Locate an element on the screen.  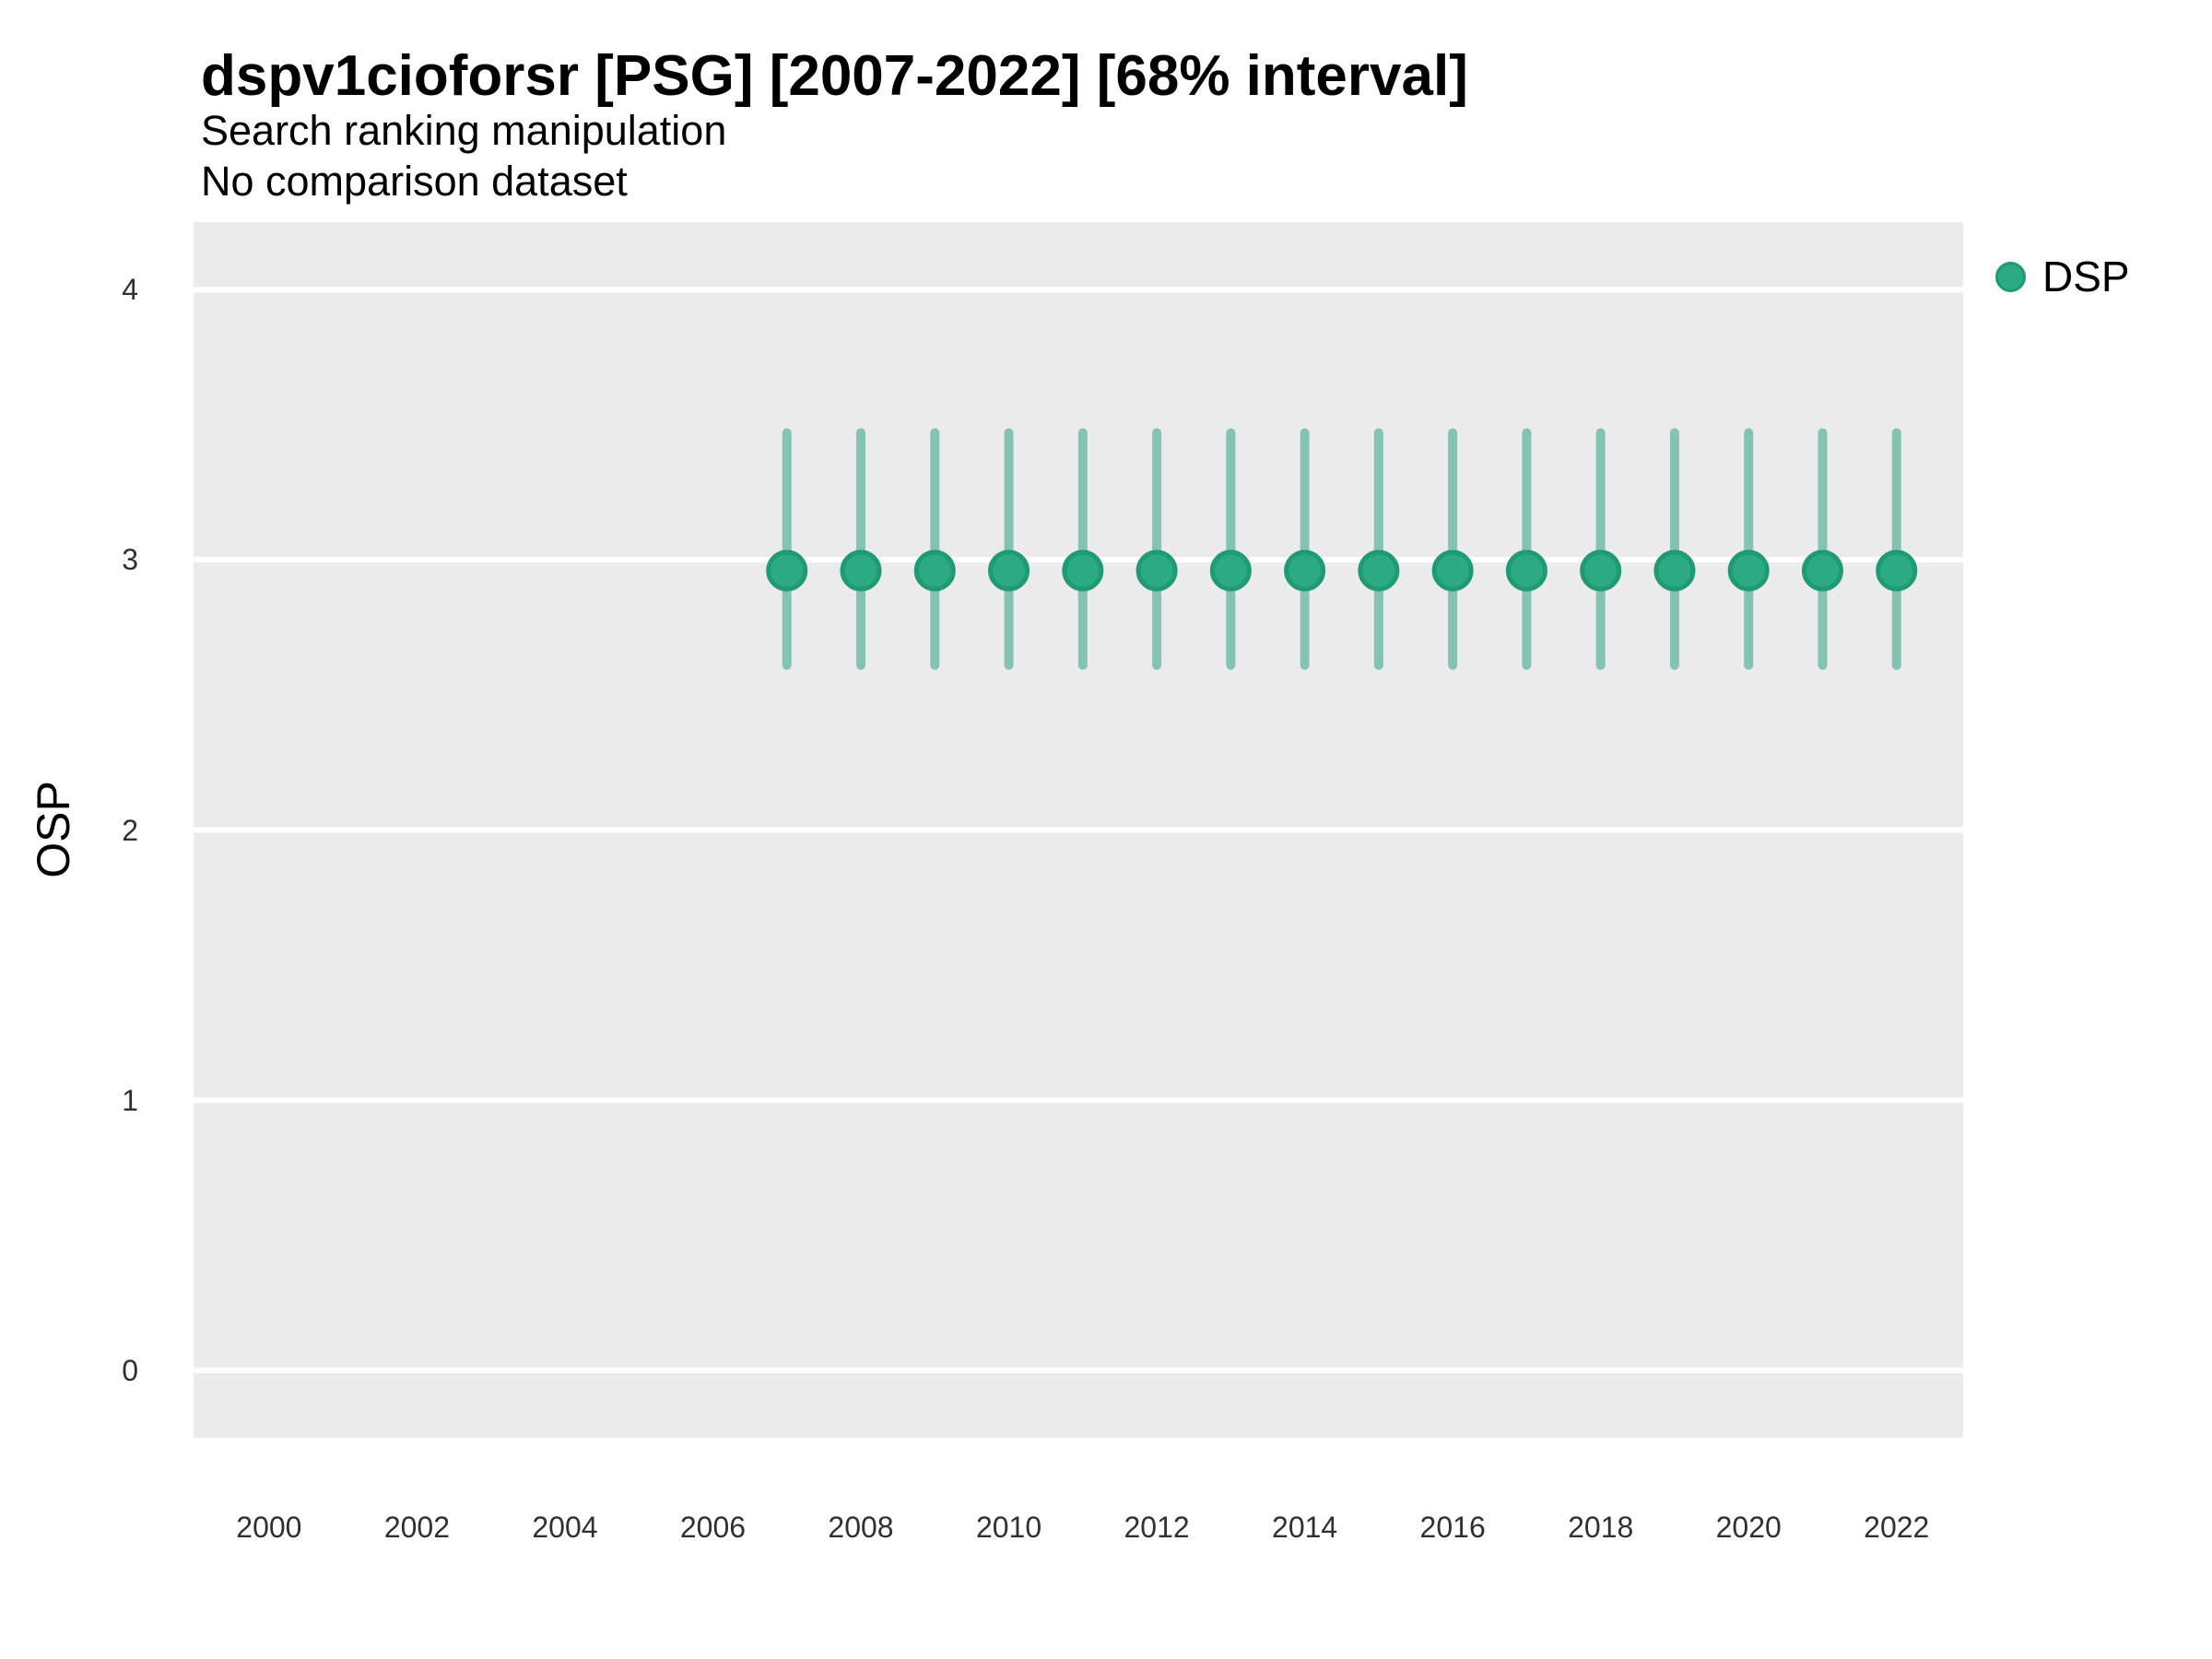
point-2015 is located at coordinates (1379, 570).